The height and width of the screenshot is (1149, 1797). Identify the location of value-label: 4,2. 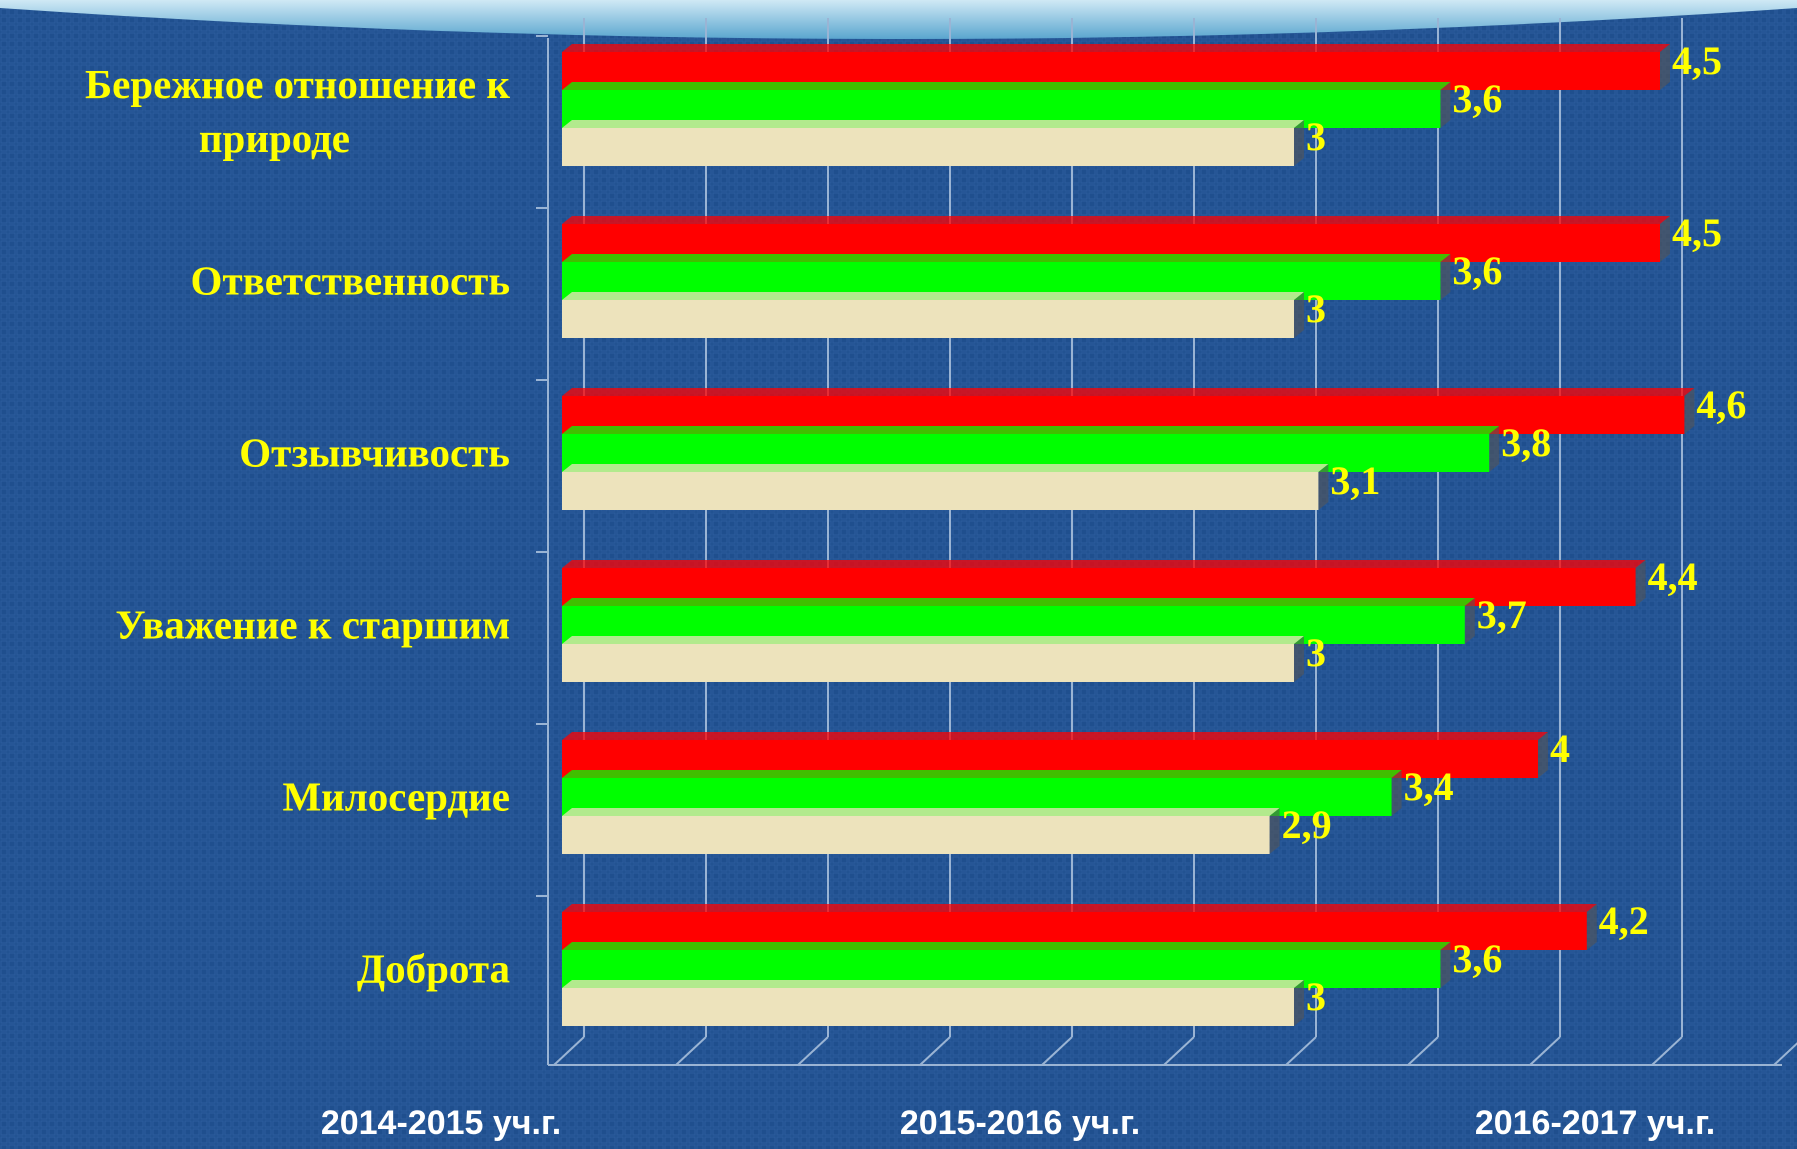
(1624, 920).